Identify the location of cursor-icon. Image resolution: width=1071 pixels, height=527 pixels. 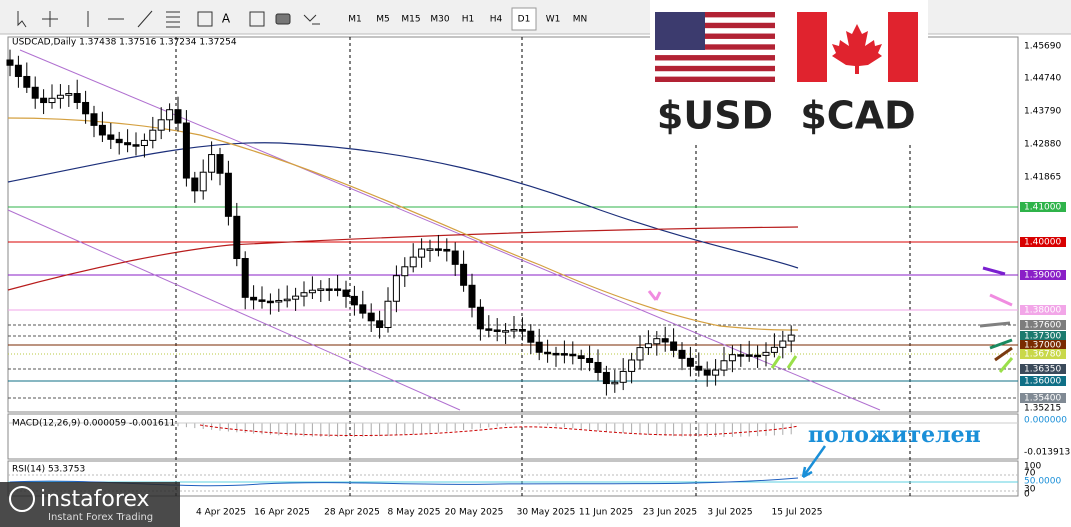
(22, 19).